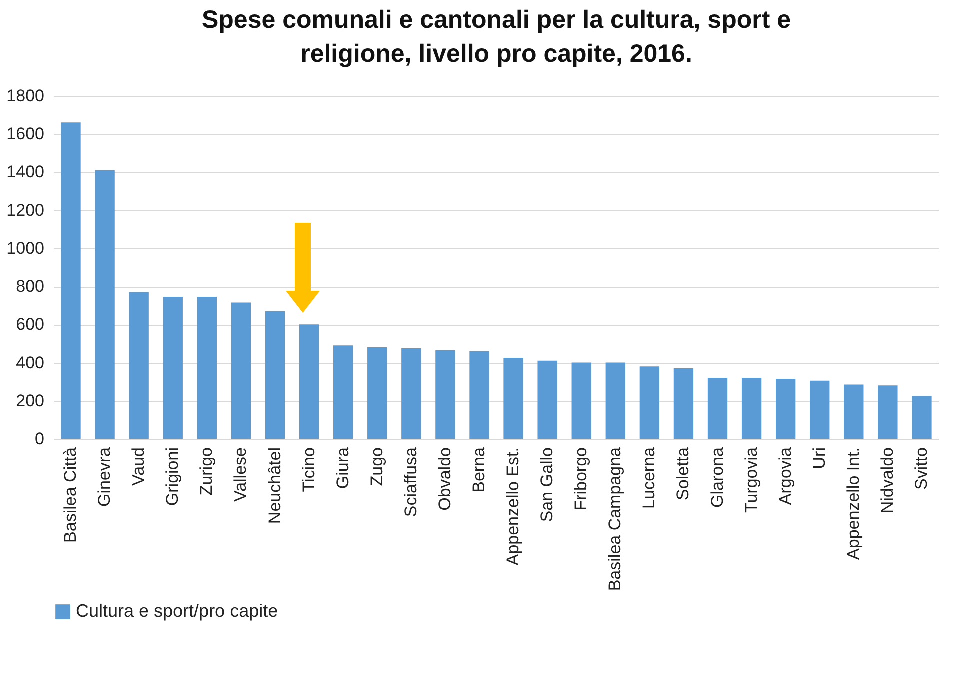 The height and width of the screenshot is (695, 965). I want to click on x-tick-label: Grigioni, so click(172, 477).